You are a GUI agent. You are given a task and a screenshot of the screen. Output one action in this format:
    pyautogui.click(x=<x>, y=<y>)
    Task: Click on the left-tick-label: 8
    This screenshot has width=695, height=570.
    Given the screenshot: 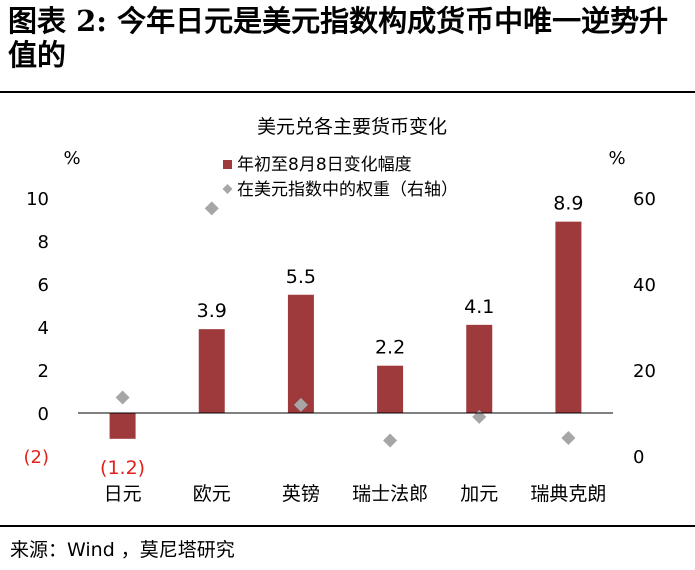 What is the action you would take?
    pyautogui.click(x=43, y=242)
    